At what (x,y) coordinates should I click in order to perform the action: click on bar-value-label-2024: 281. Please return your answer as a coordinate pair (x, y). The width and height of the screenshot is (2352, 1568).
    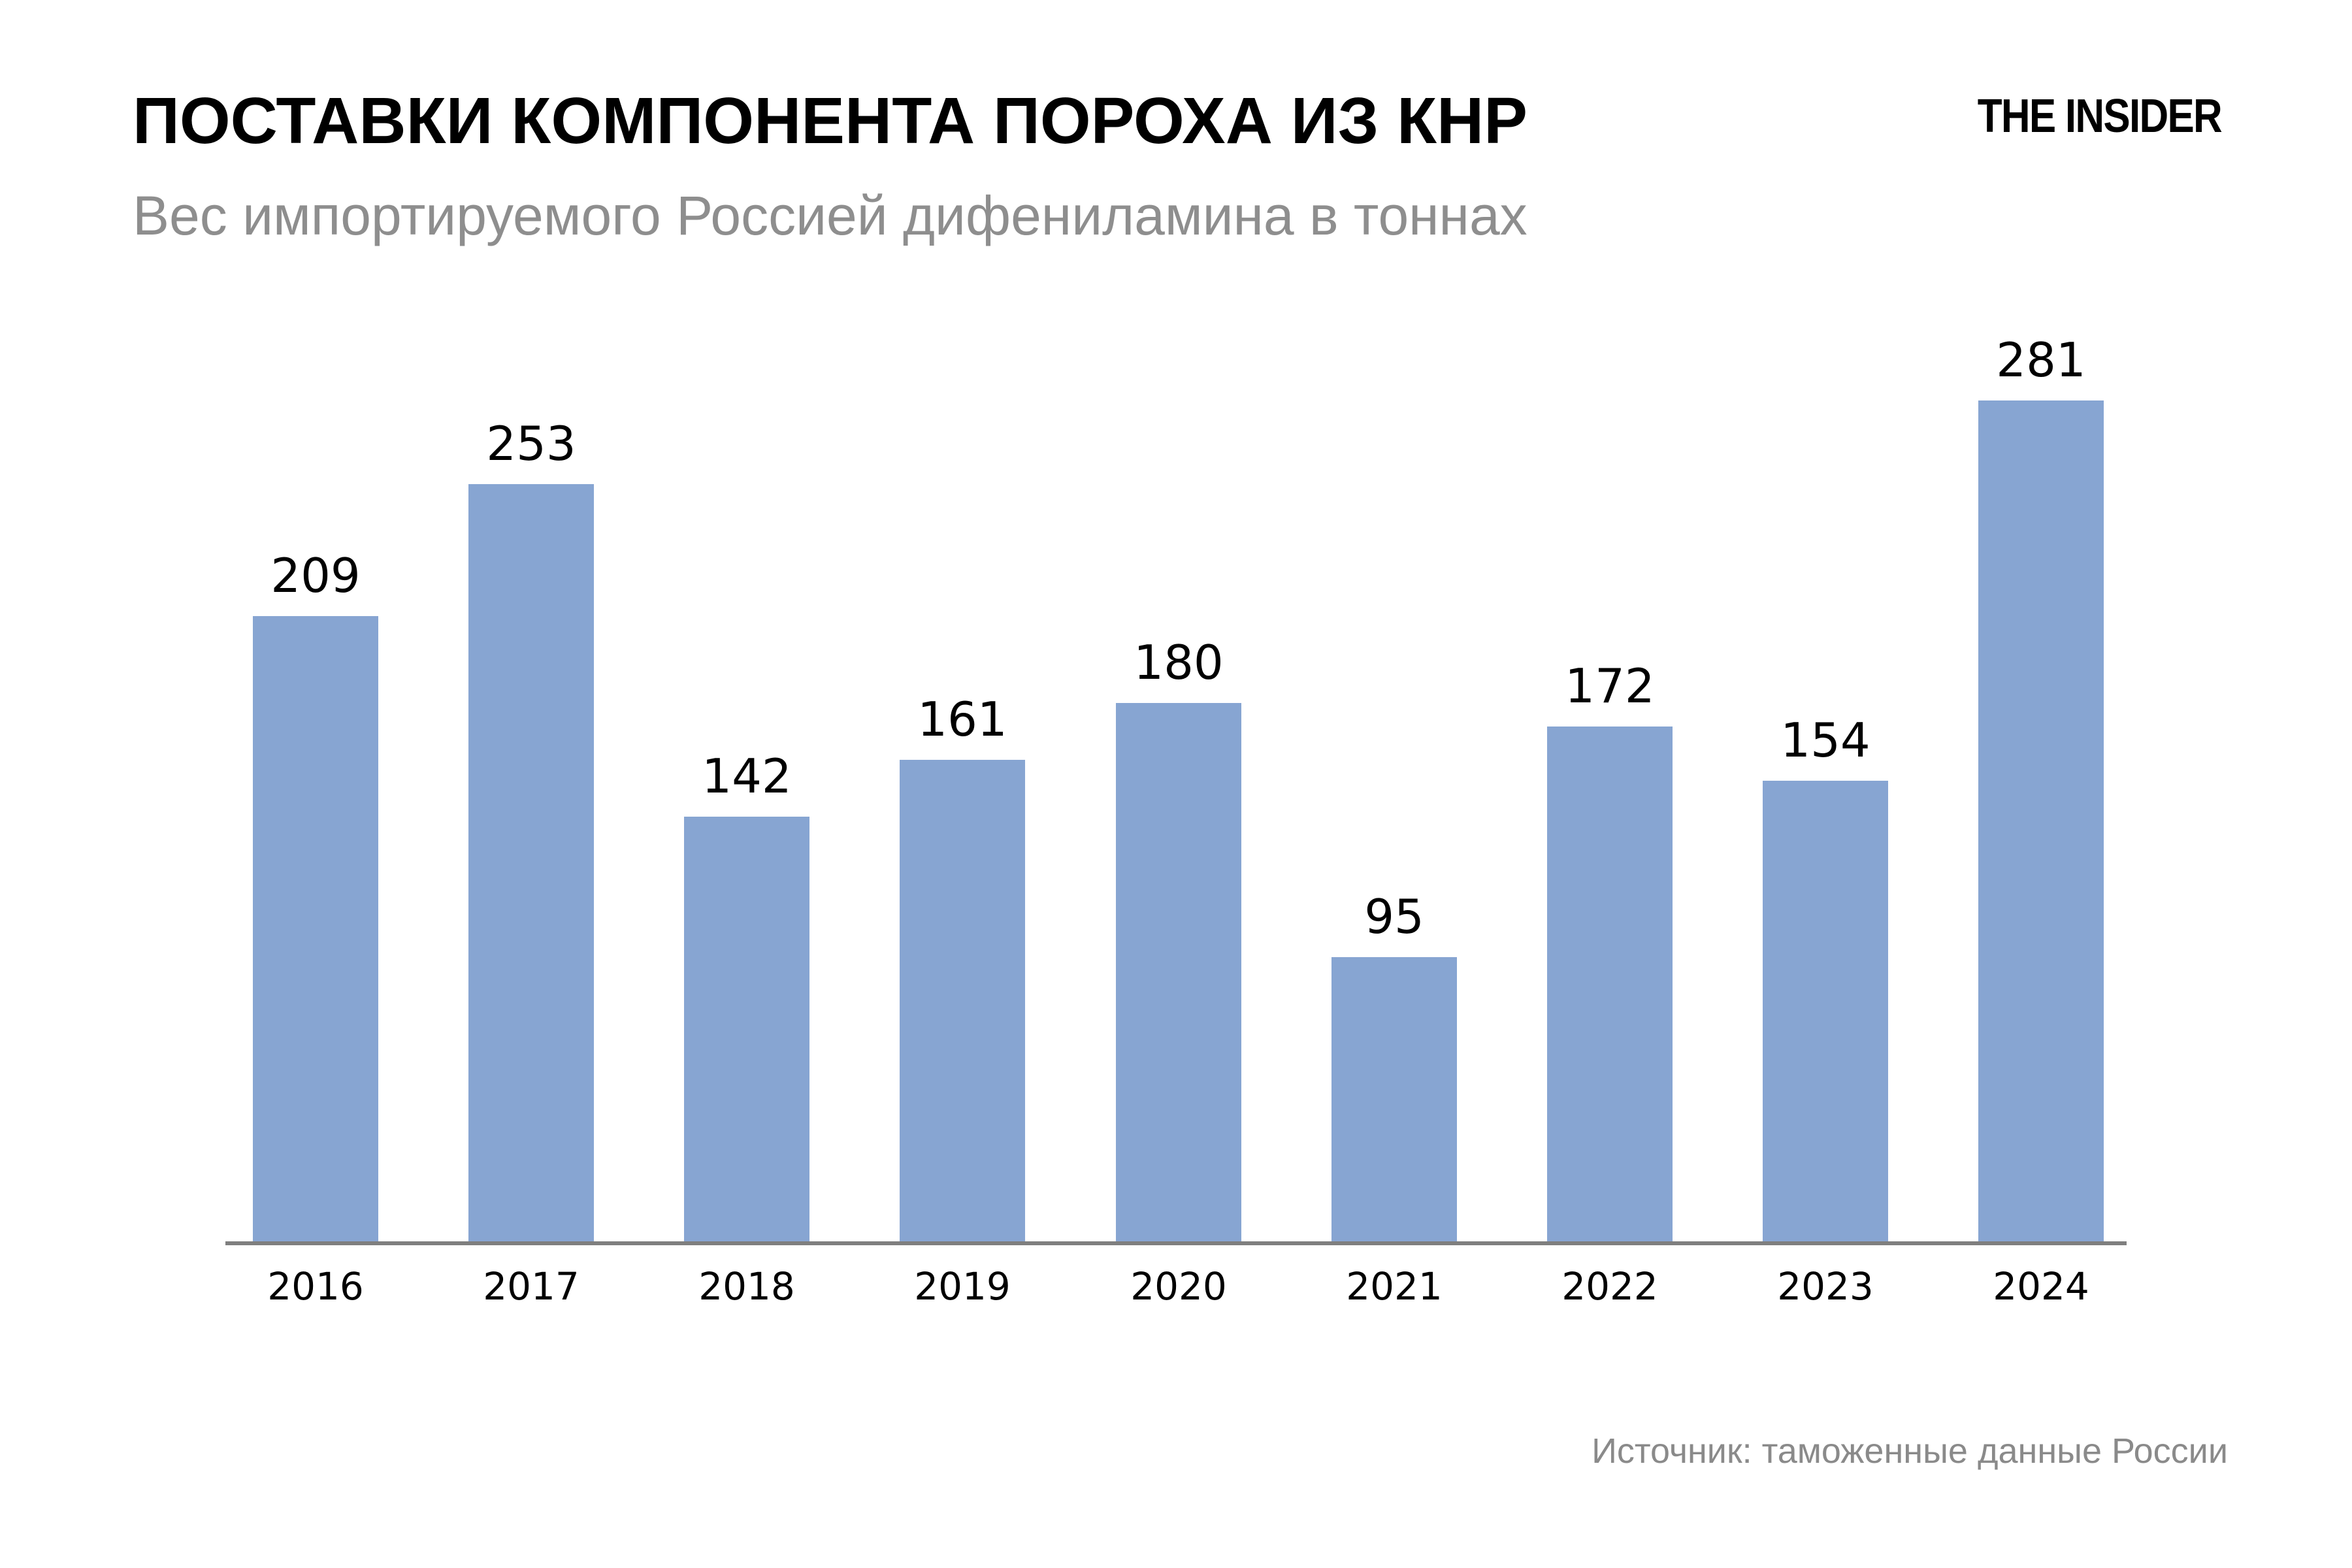
    Looking at the image, I should click on (2041, 360).